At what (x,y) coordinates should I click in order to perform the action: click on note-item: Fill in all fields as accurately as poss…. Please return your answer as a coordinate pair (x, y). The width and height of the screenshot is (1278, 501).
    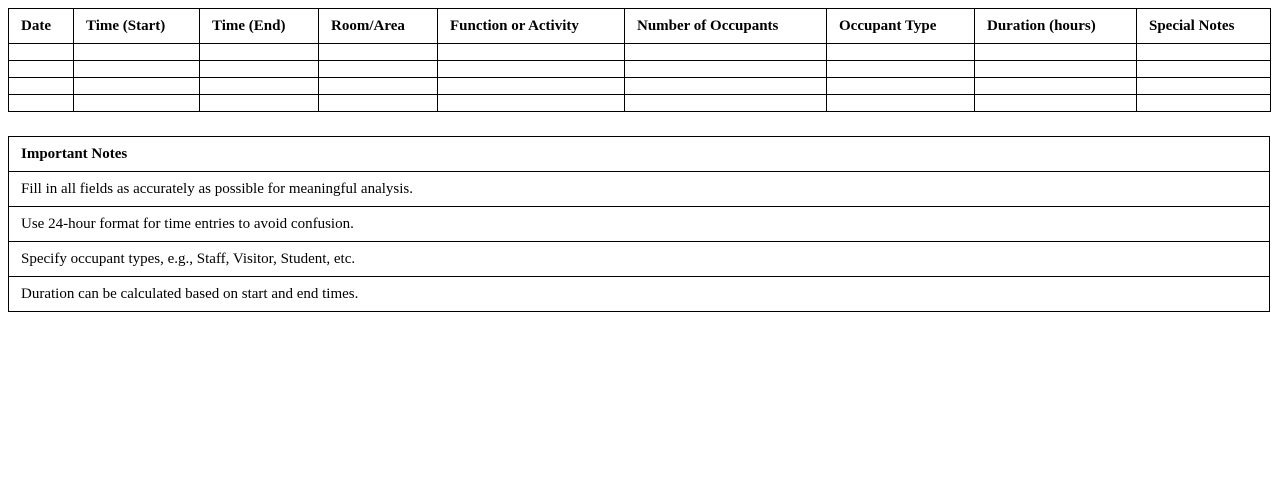
    Looking at the image, I should click on (639, 189).